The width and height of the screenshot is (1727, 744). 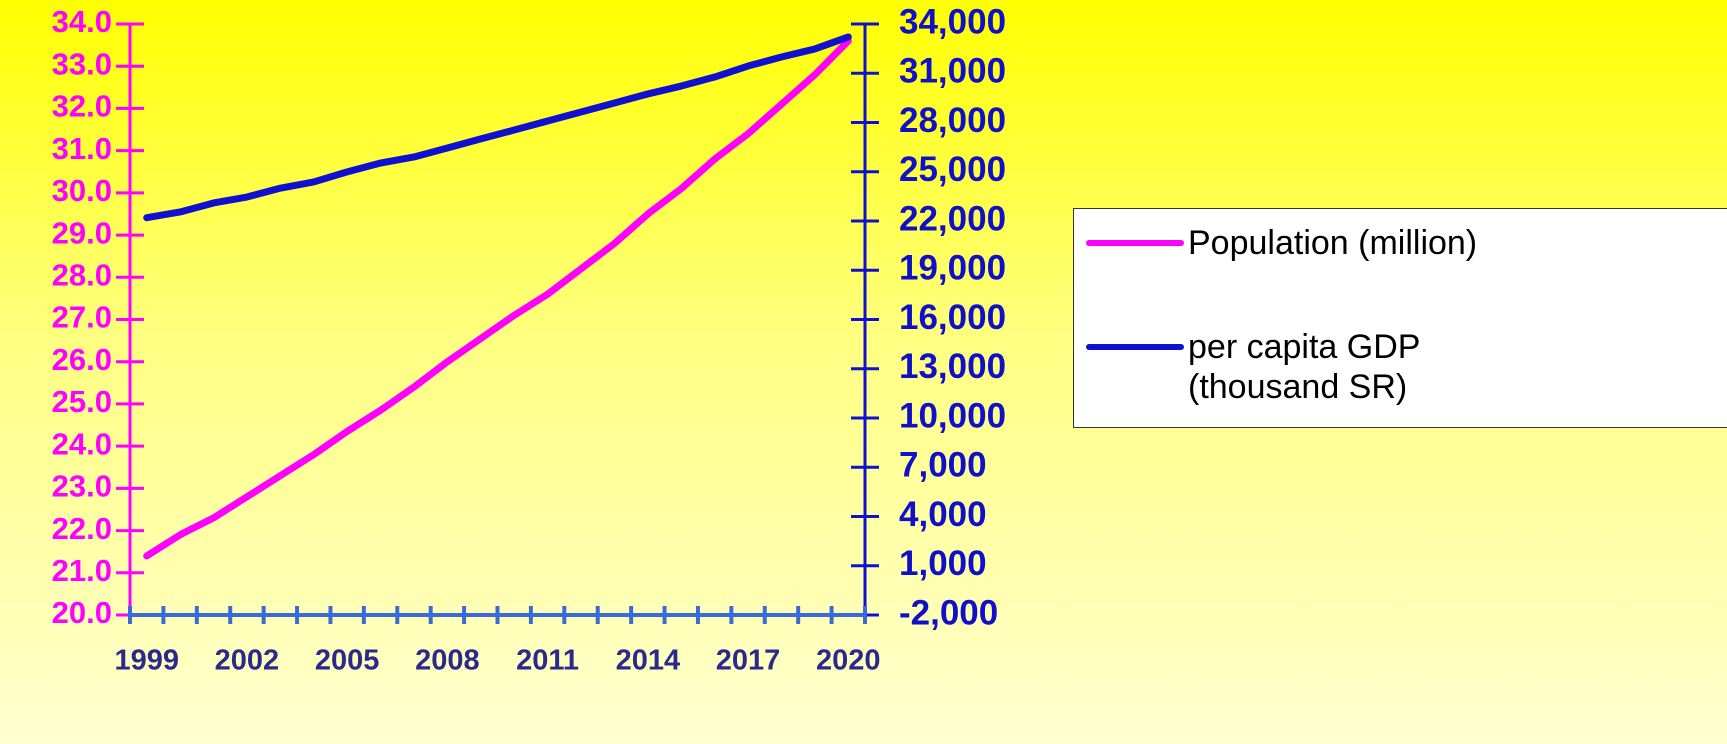 I want to click on y-tick-label: 21.0, so click(x=82, y=570).